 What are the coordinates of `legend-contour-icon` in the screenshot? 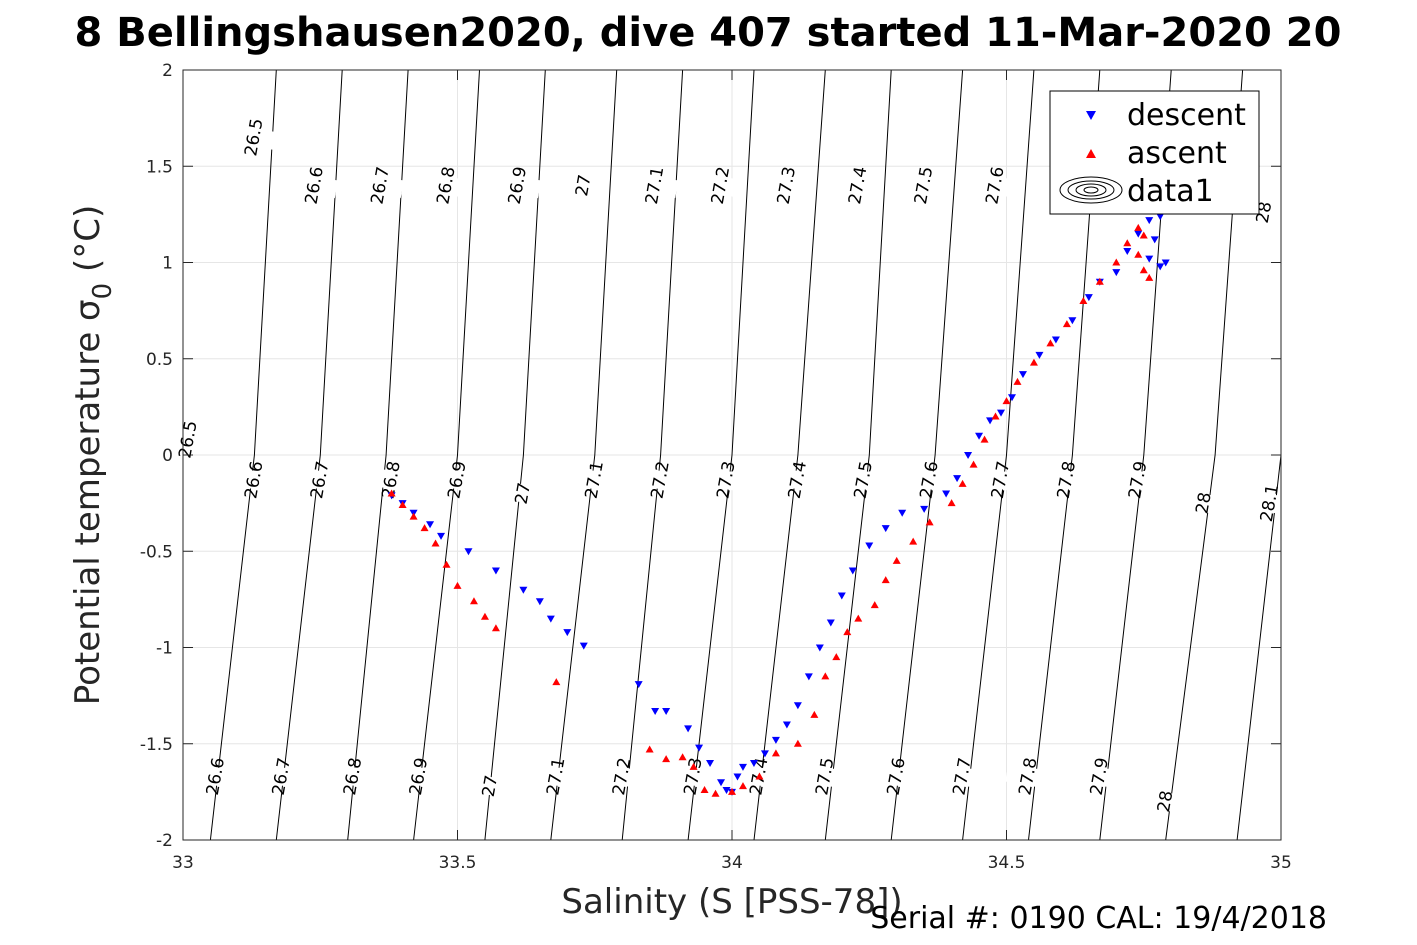 It's located at (1091, 190).